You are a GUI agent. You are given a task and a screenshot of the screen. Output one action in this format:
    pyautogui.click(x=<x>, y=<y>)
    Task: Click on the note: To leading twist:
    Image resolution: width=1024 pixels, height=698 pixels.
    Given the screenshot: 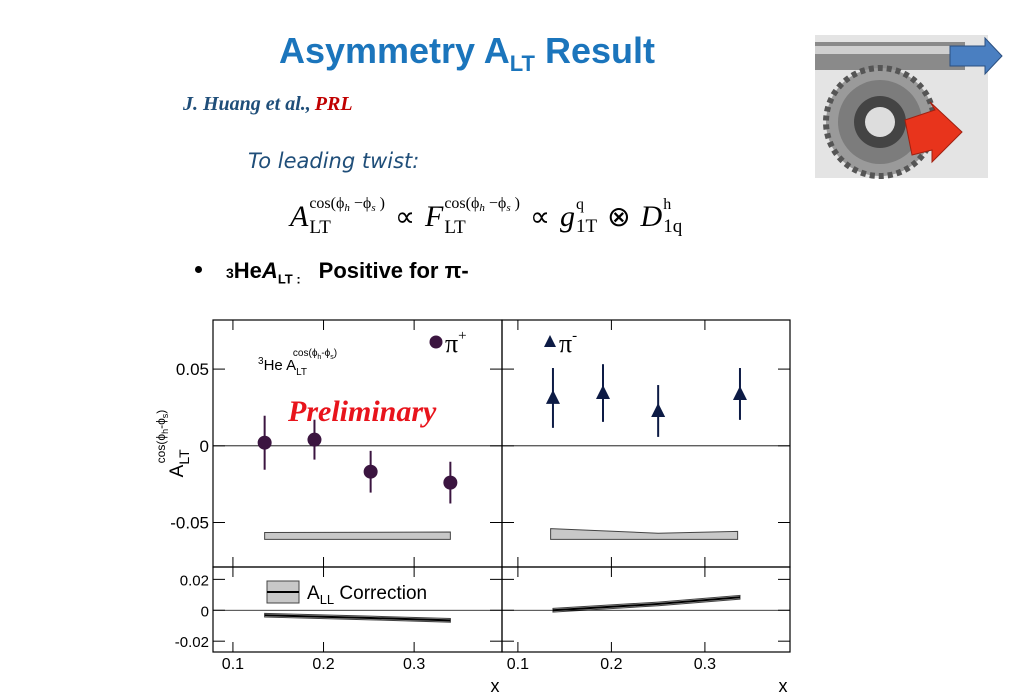 What is the action you would take?
    pyautogui.click(x=334, y=161)
    